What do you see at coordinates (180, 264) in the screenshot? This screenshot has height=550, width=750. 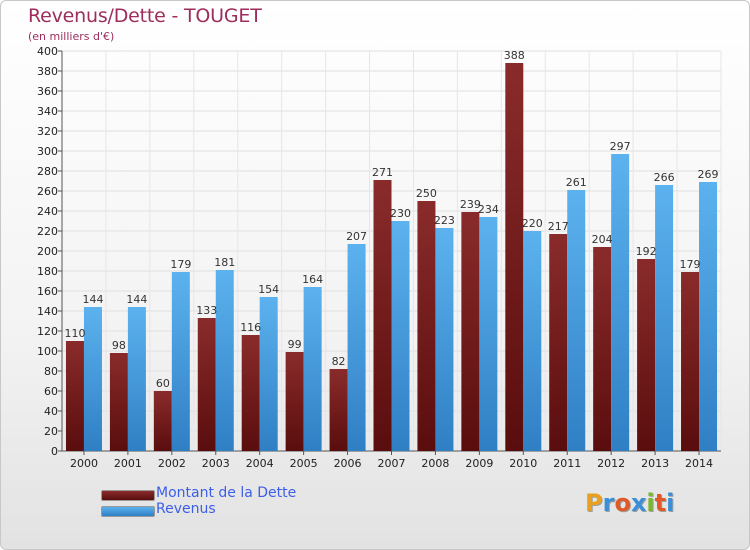 I see `data-label-revenue: 179` at bounding box center [180, 264].